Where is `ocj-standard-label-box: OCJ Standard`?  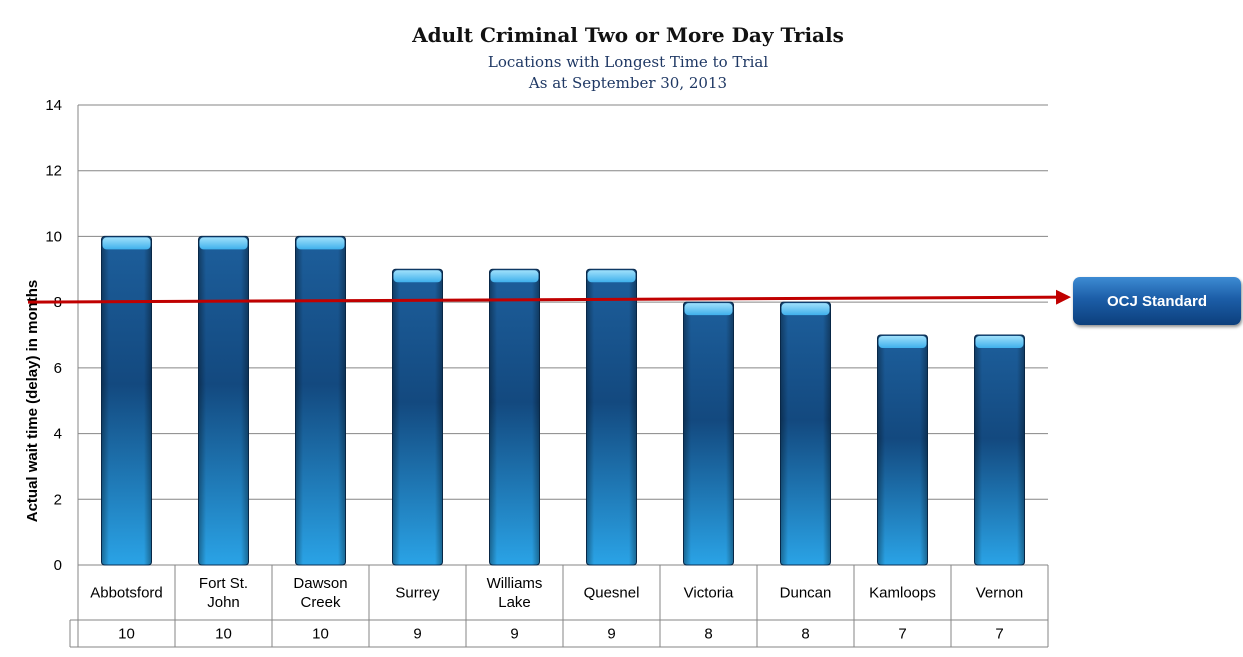 ocj-standard-label-box: OCJ Standard is located at coordinates (1157, 301).